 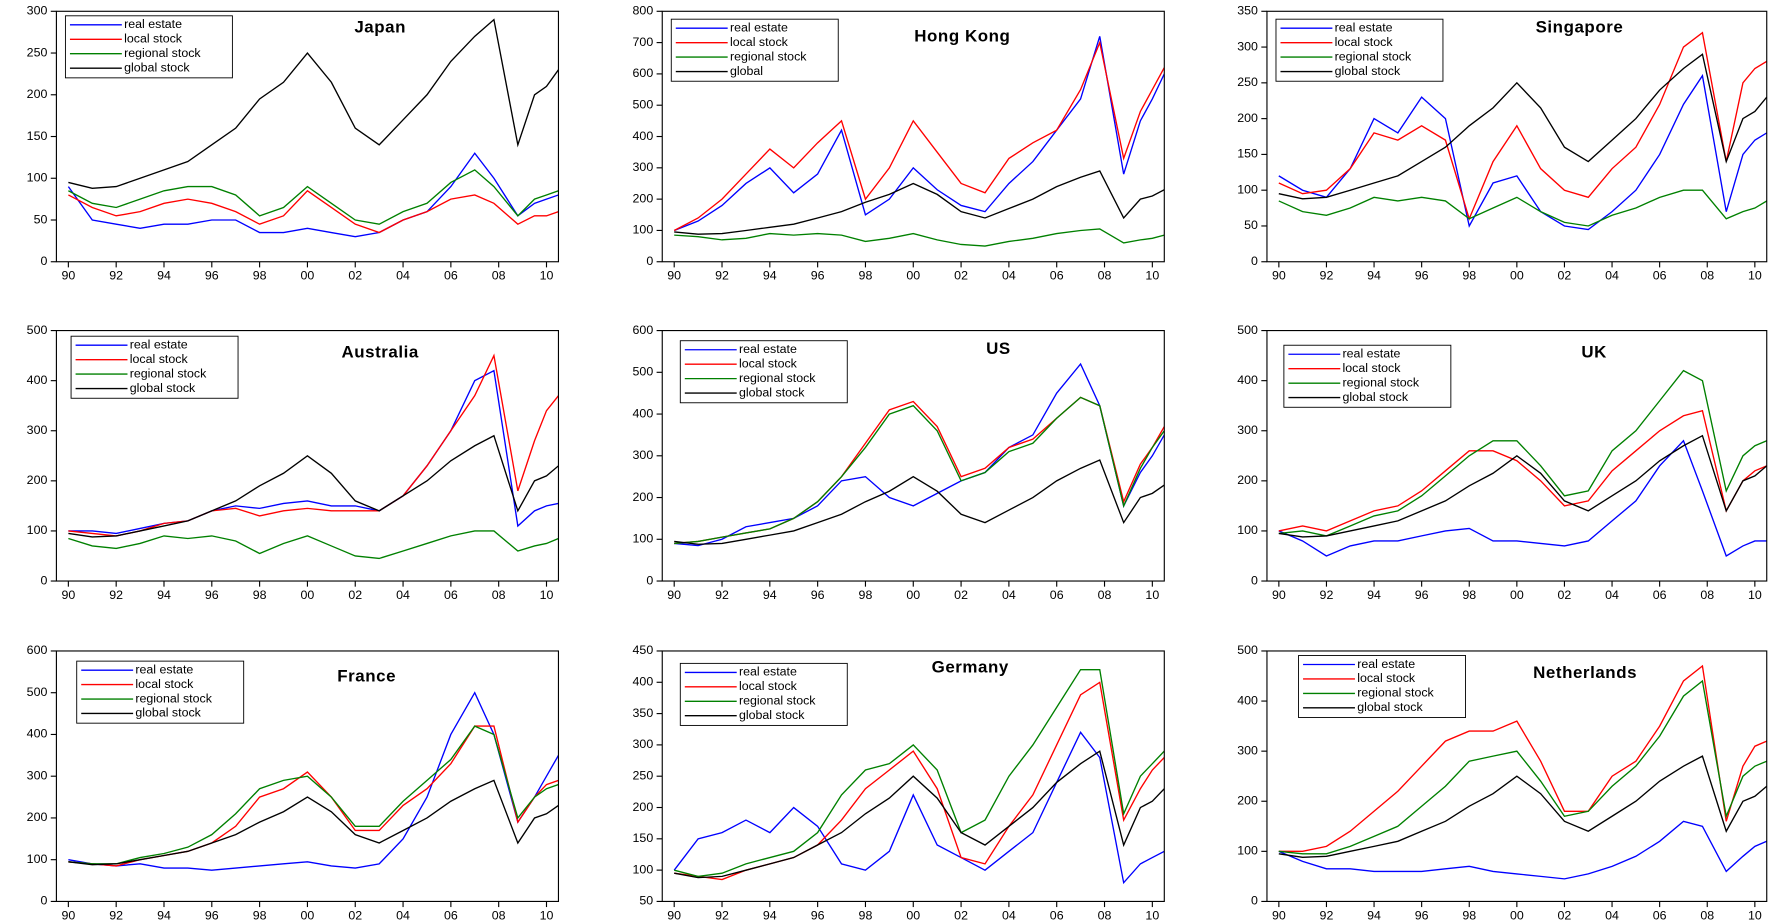 I want to click on chart-title: US, so click(x=998, y=348).